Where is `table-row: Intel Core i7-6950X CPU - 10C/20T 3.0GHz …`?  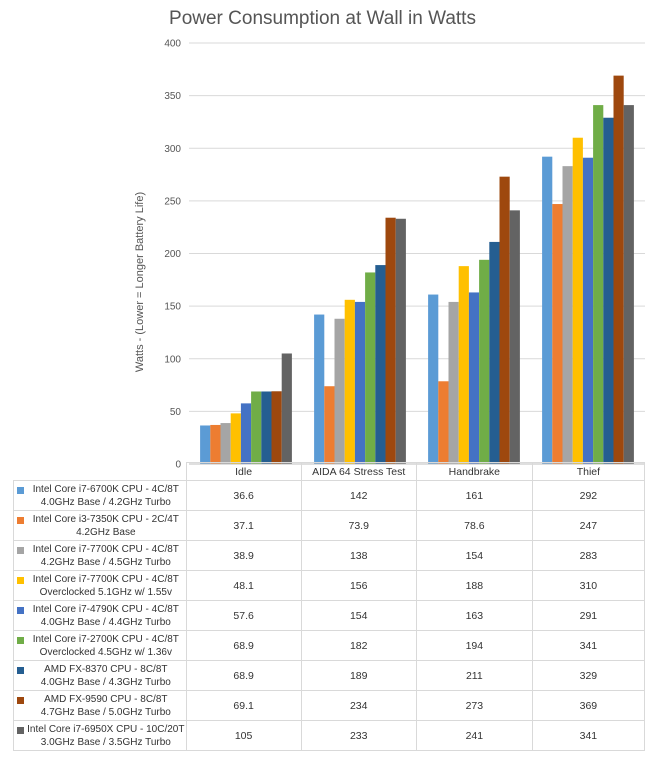
table-row: Intel Core i7-6950X CPU - 10C/20T 3.0GHz … is located at coordinates (329, 735).